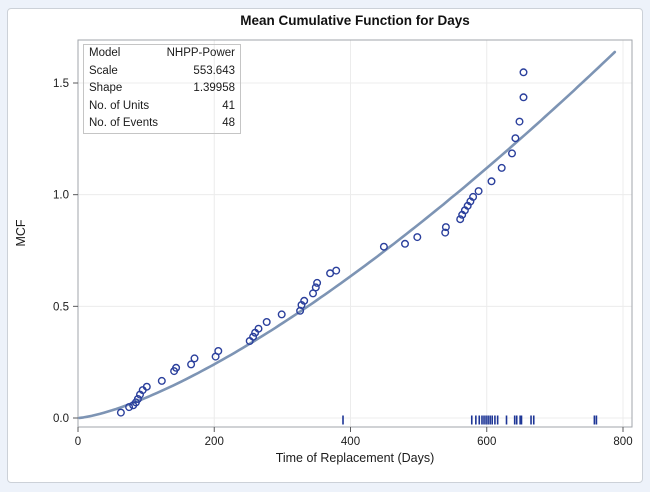  What do you see at coordinates (106, 88) in the screenshot?
I see `inset-label: Shape` at bounding box center [106, 88].